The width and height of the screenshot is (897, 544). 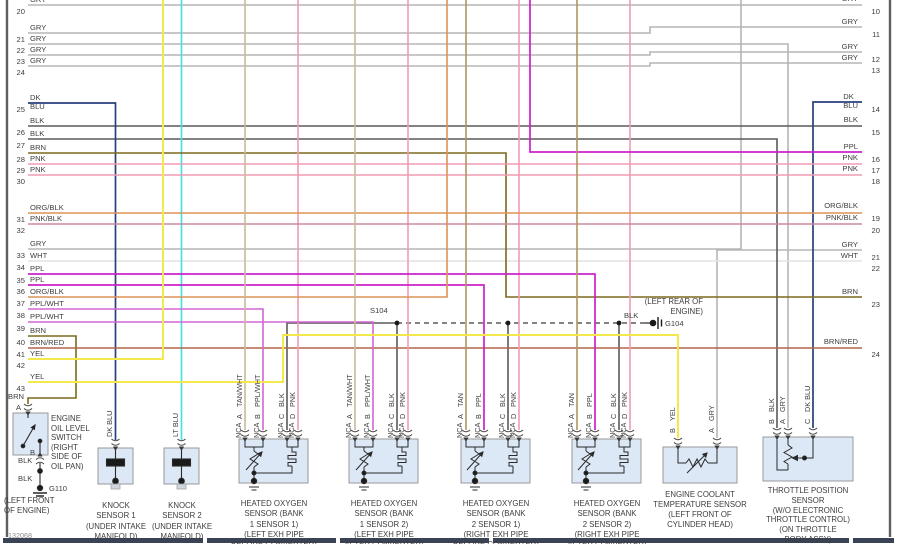 What do you see at coordinates (20, 230) in the screenshot?
I see `pin-number: 32` at bounding box center [20, 230].